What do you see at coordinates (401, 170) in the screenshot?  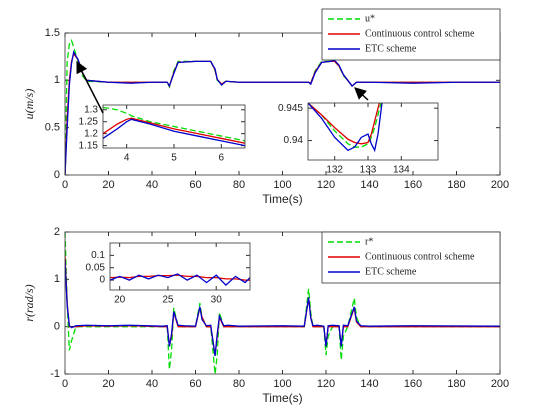 I see `x-tick-label: 134` at bounding box center [401, 170].